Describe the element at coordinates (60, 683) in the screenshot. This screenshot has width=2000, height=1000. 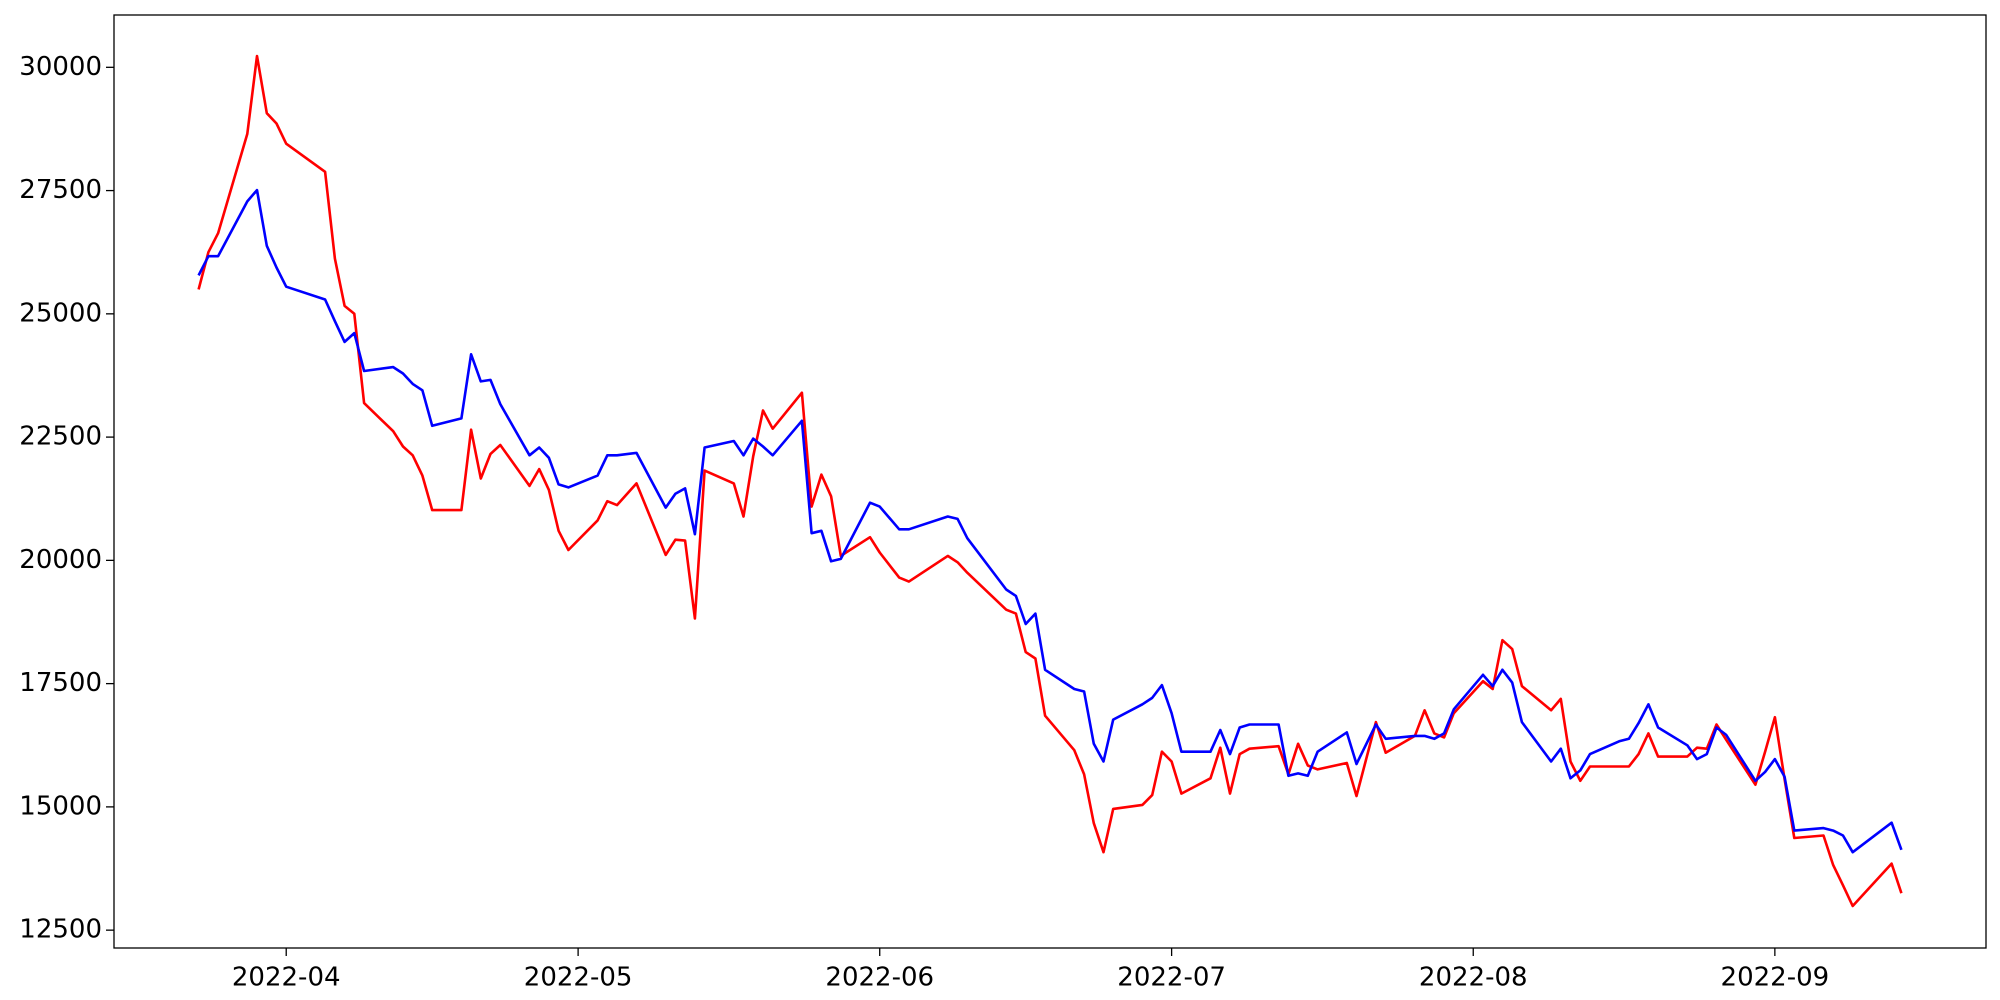
I see `y-tick-label: 17500` at that location.